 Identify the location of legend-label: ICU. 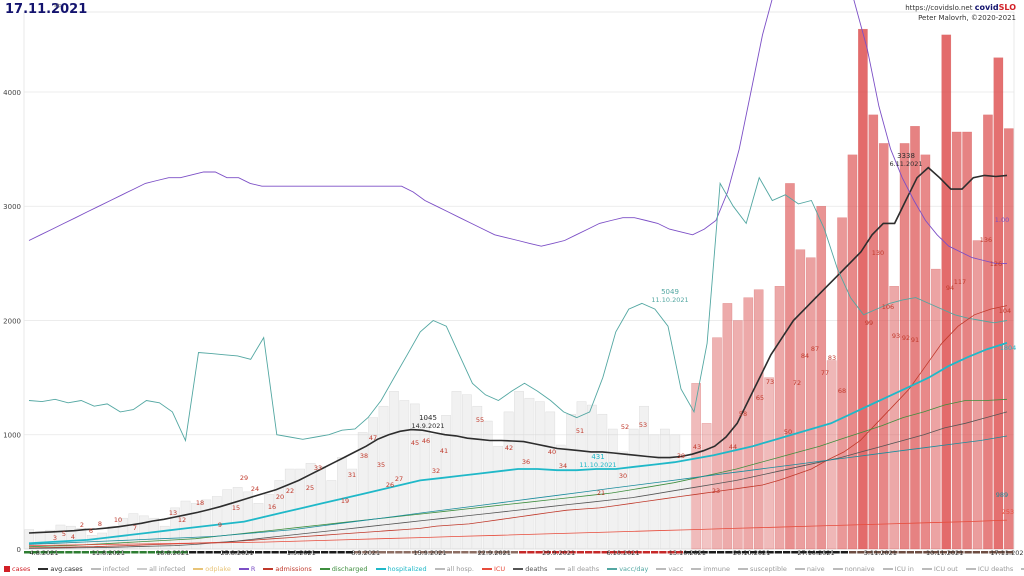
(499, 569).